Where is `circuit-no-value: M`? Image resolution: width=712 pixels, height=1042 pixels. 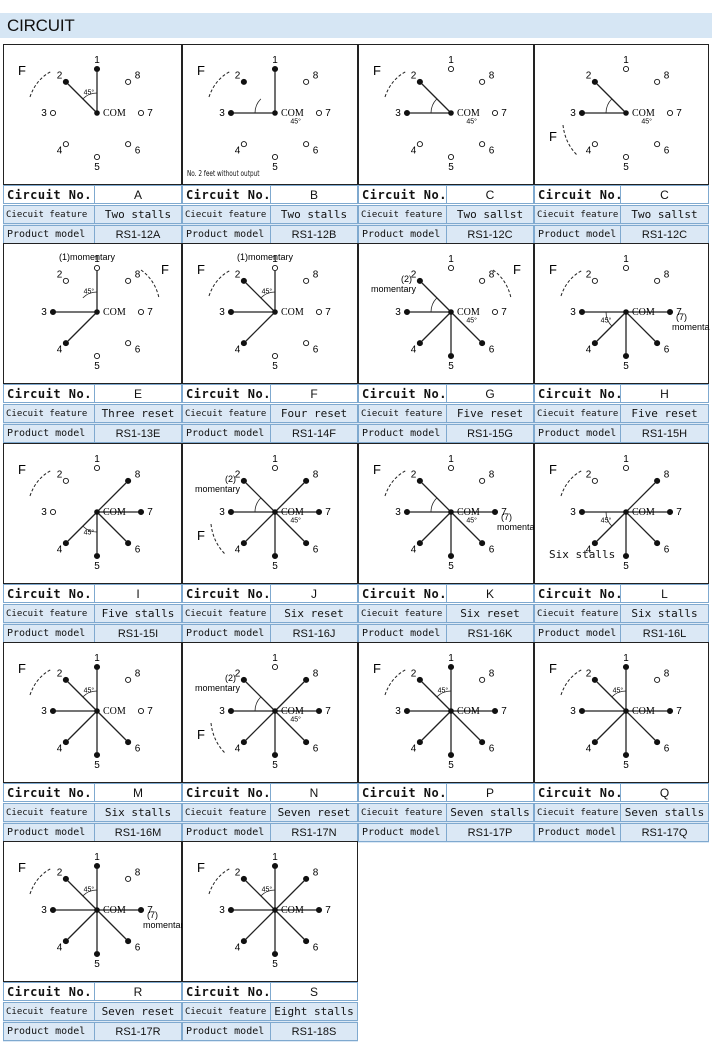 circuit-no-value: M is located at coordinates (138, 792).